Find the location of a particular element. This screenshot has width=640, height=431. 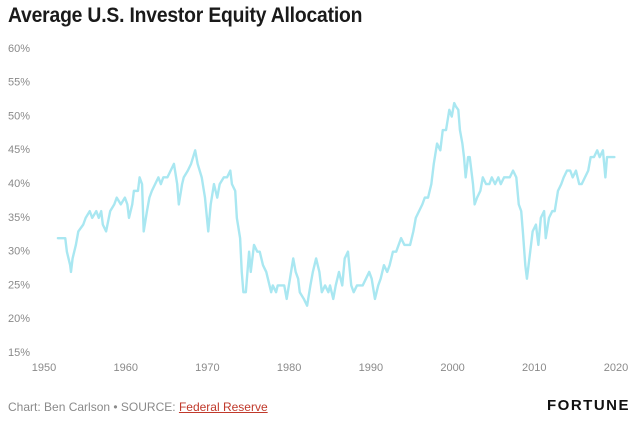

x-tick-label: 2010 is located at coordinates (534, 368).